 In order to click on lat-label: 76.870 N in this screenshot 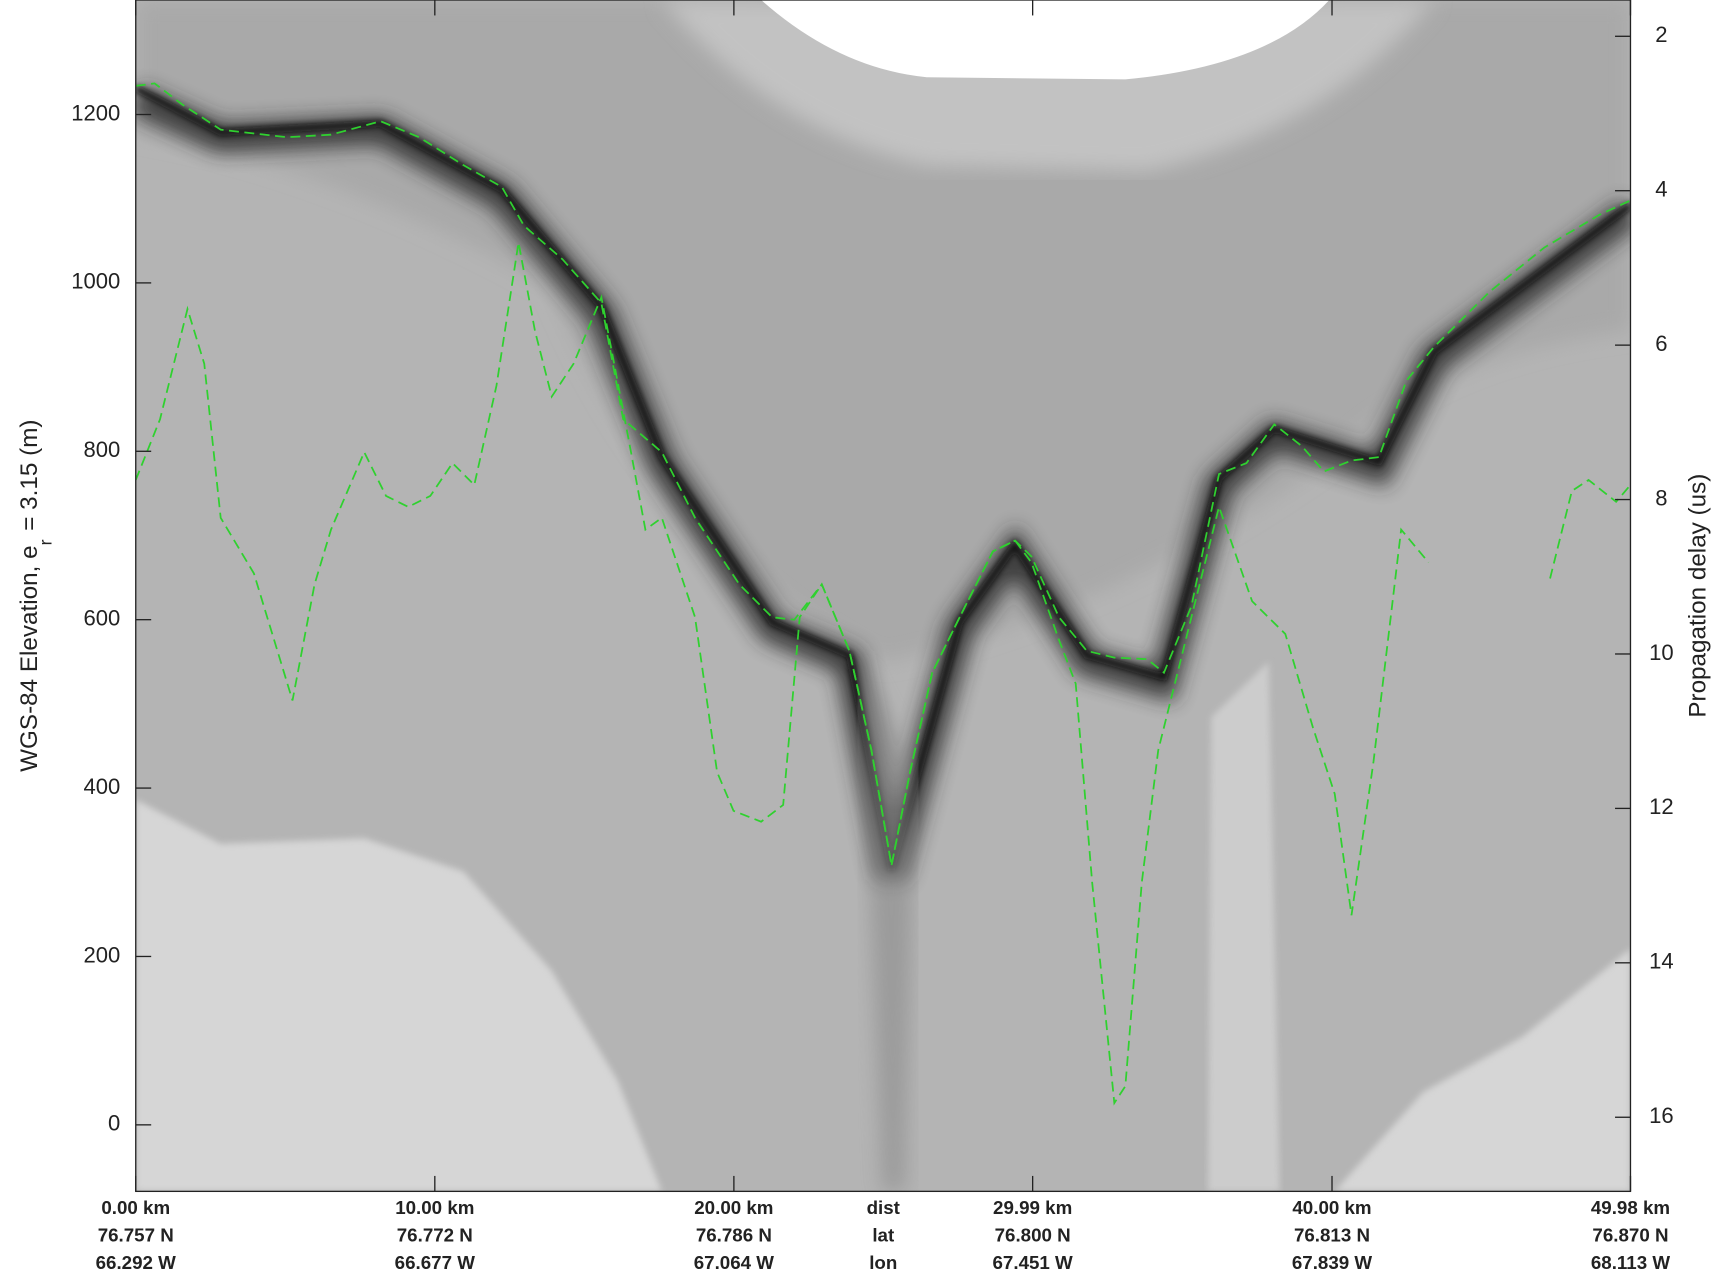, I will do `click(1630, 1235)`.